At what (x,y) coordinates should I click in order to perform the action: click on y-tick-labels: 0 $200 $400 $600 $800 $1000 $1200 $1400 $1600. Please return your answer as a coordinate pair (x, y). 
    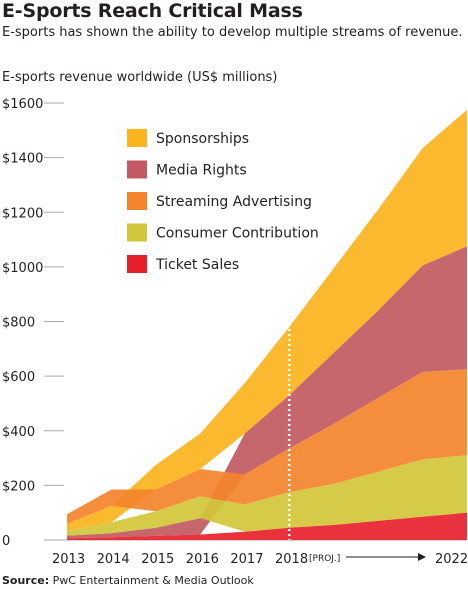
    Looking at the image, I should click on (22, 323).